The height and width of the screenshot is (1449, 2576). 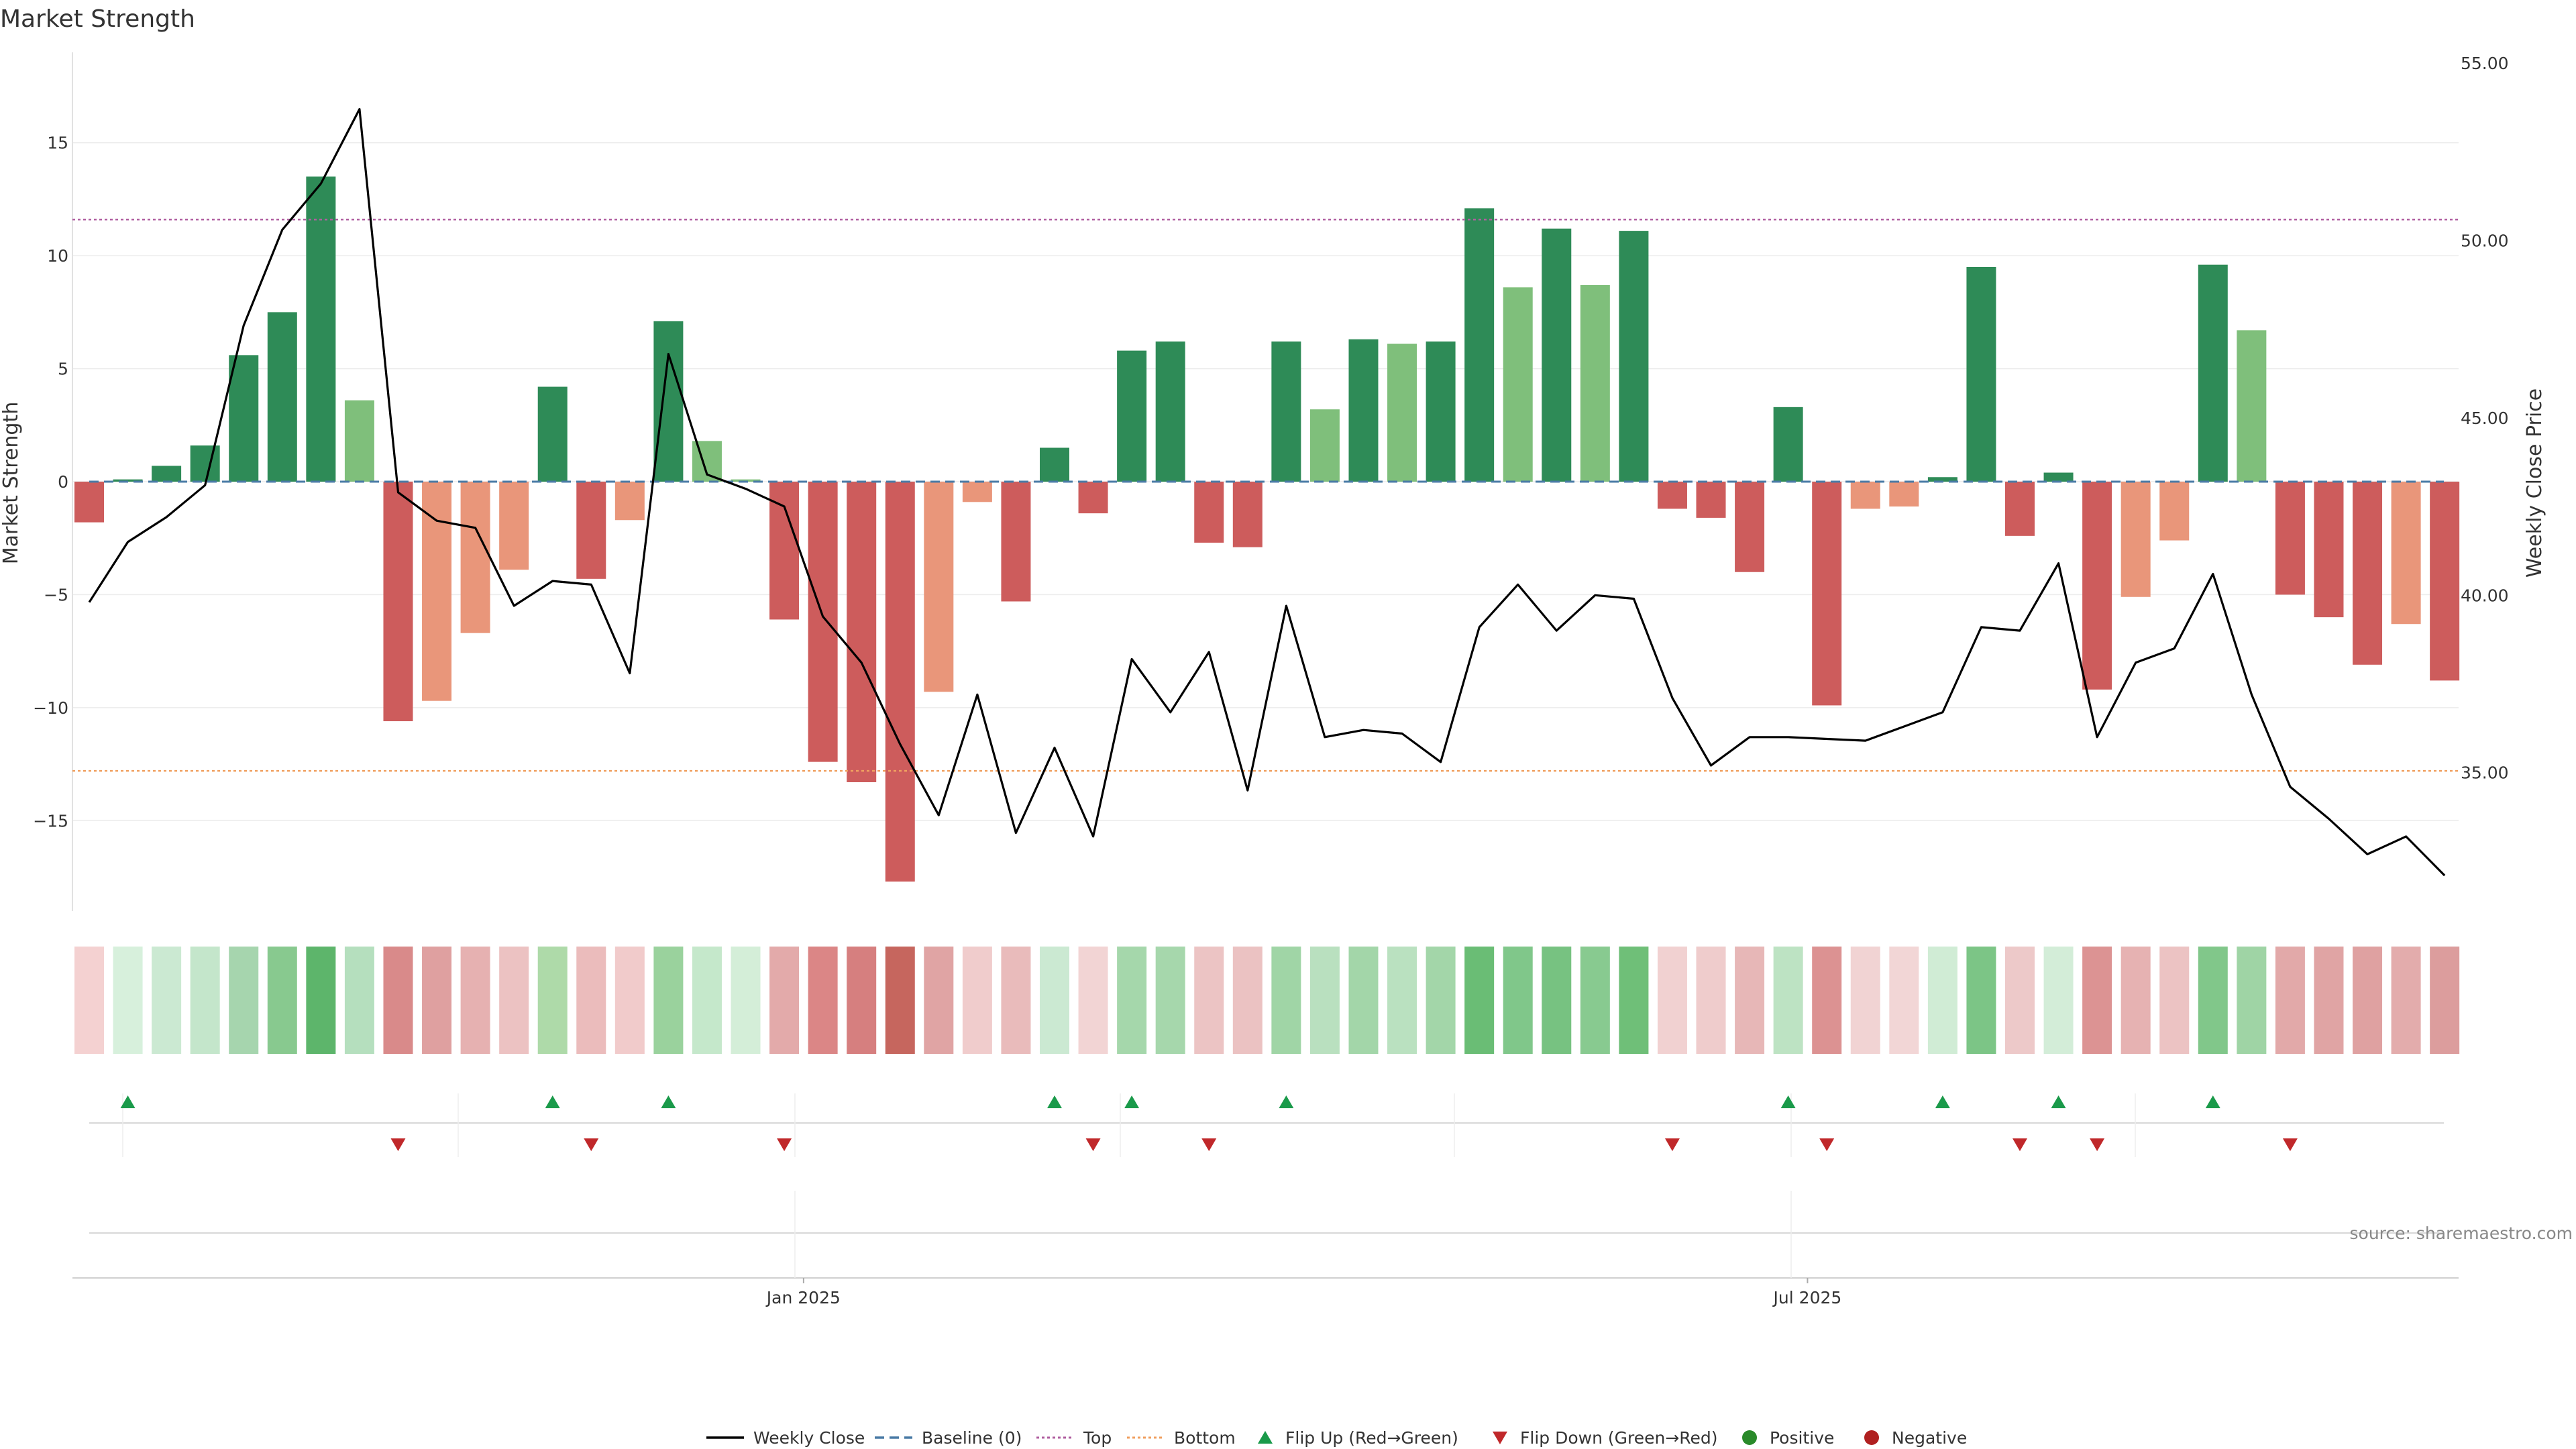 I want to click on flip-markers, so click(x=1209, y=1123).